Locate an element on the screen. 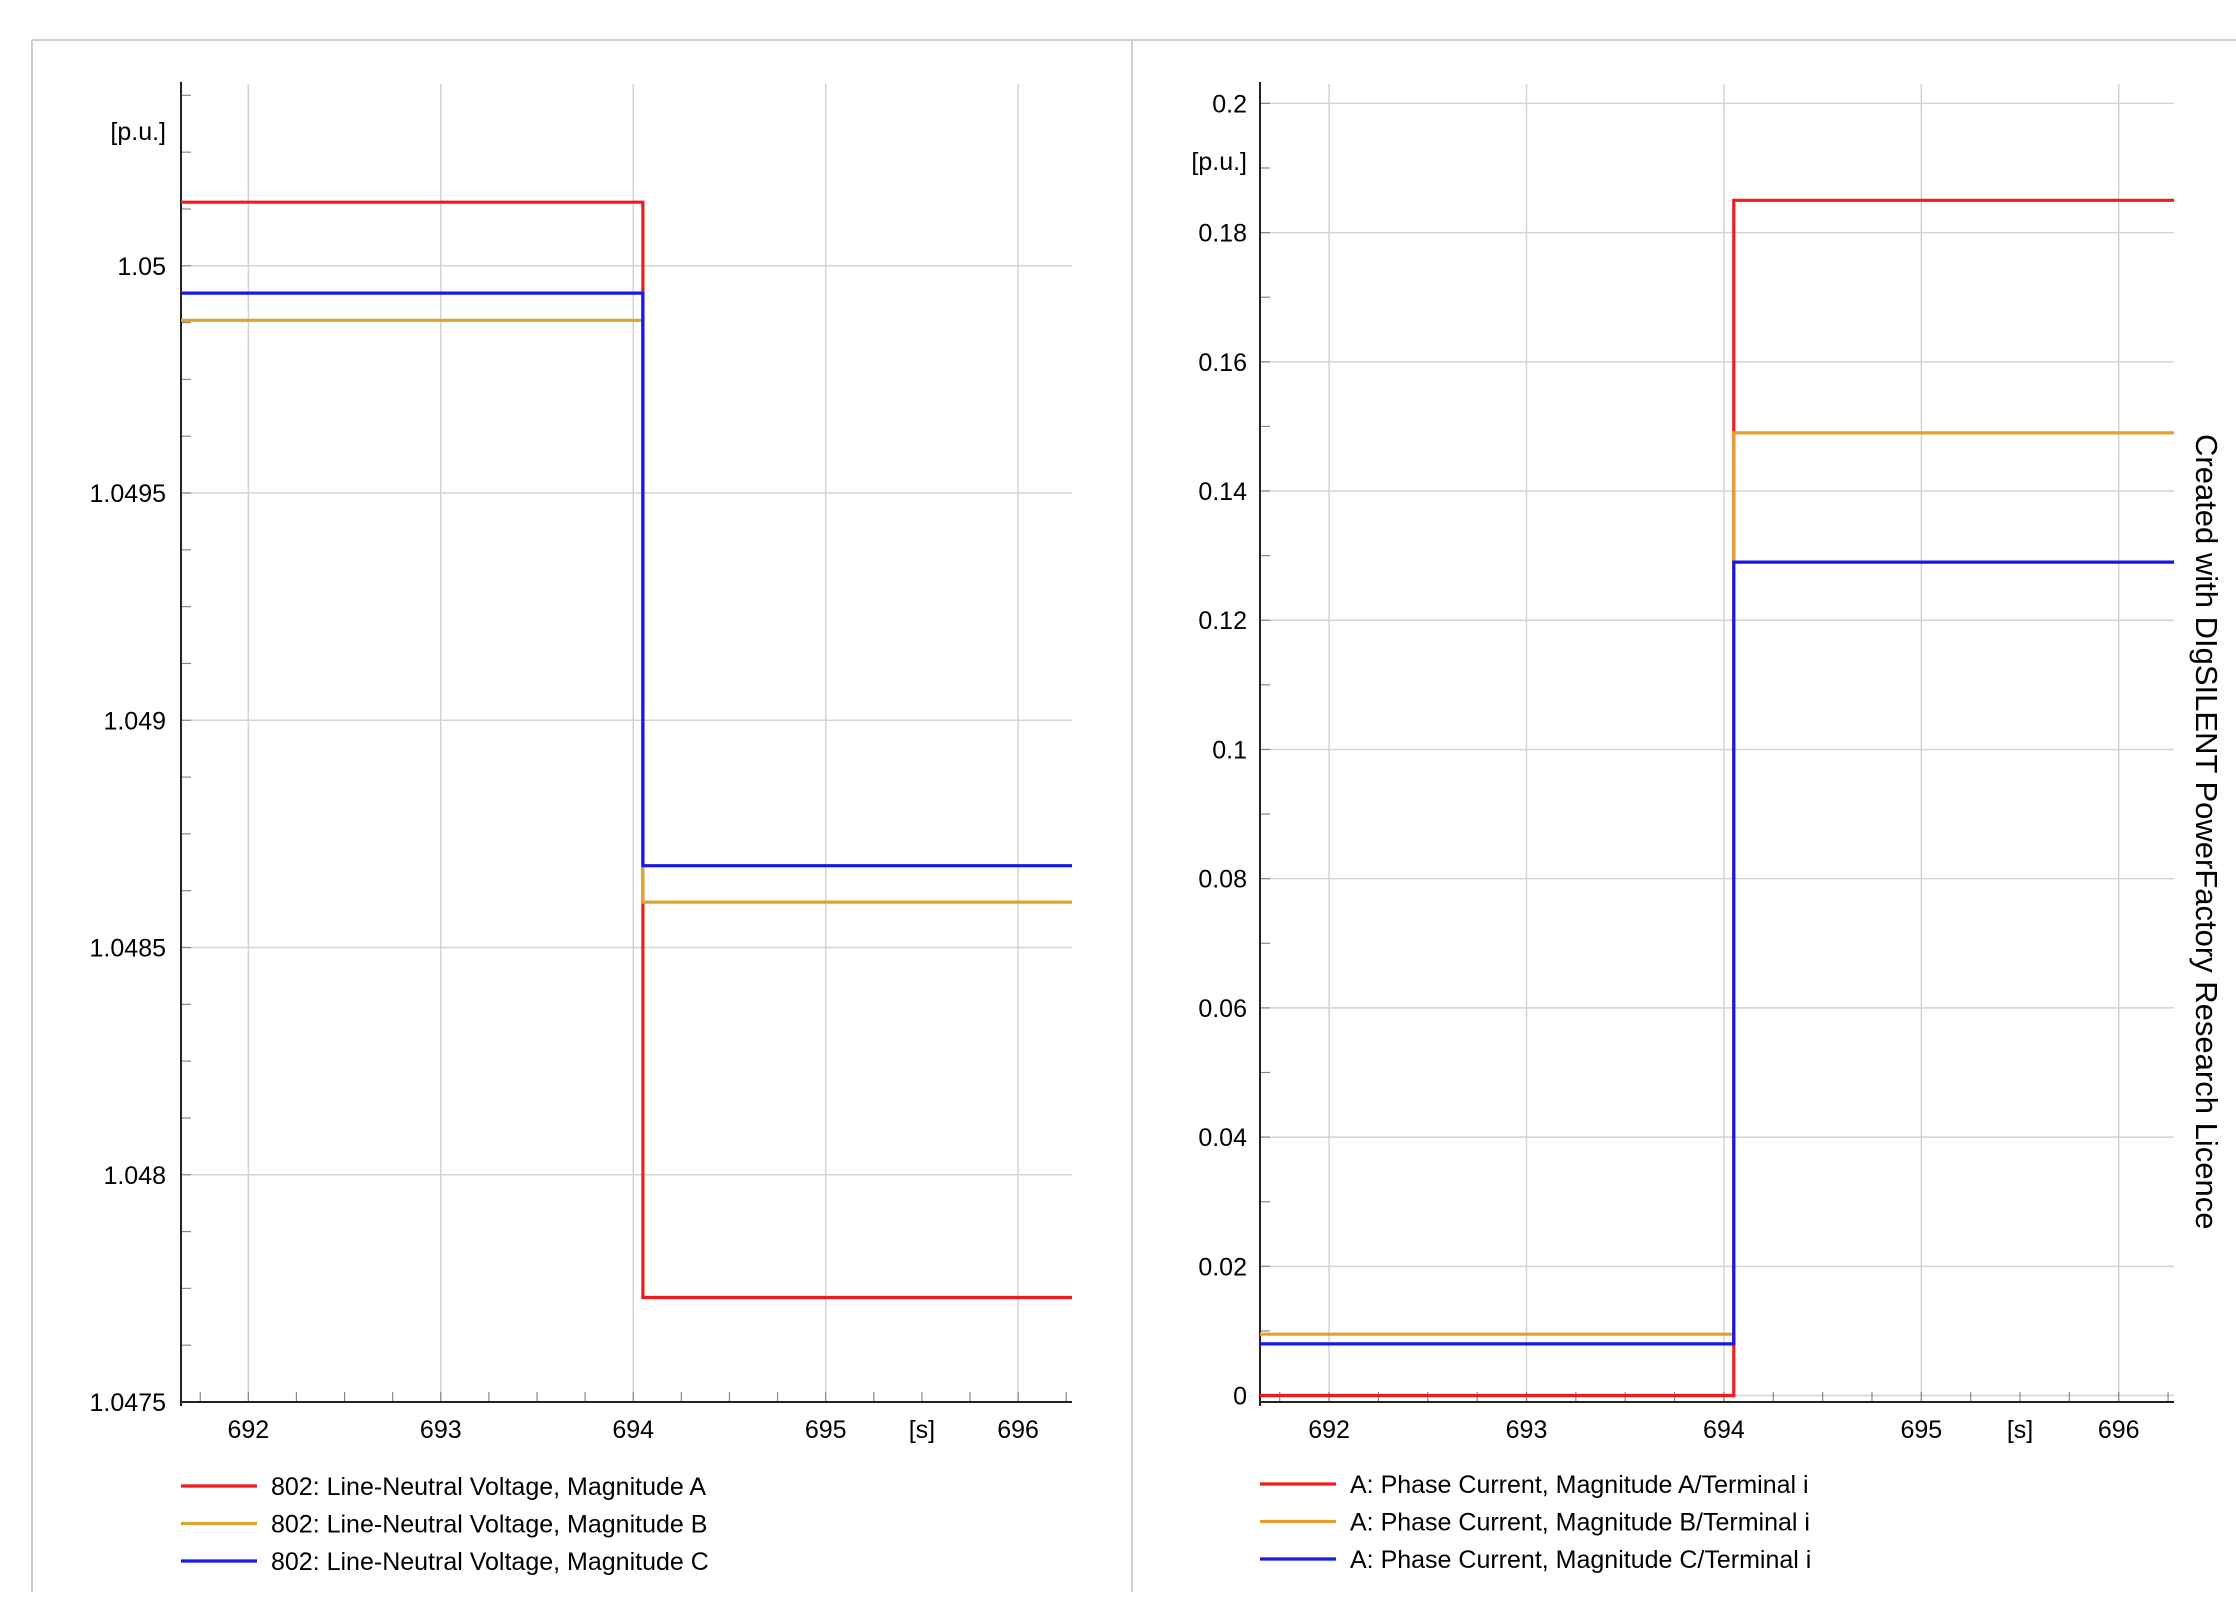  y-tick-label: 0.2 is located at coordinates (1229, 104).